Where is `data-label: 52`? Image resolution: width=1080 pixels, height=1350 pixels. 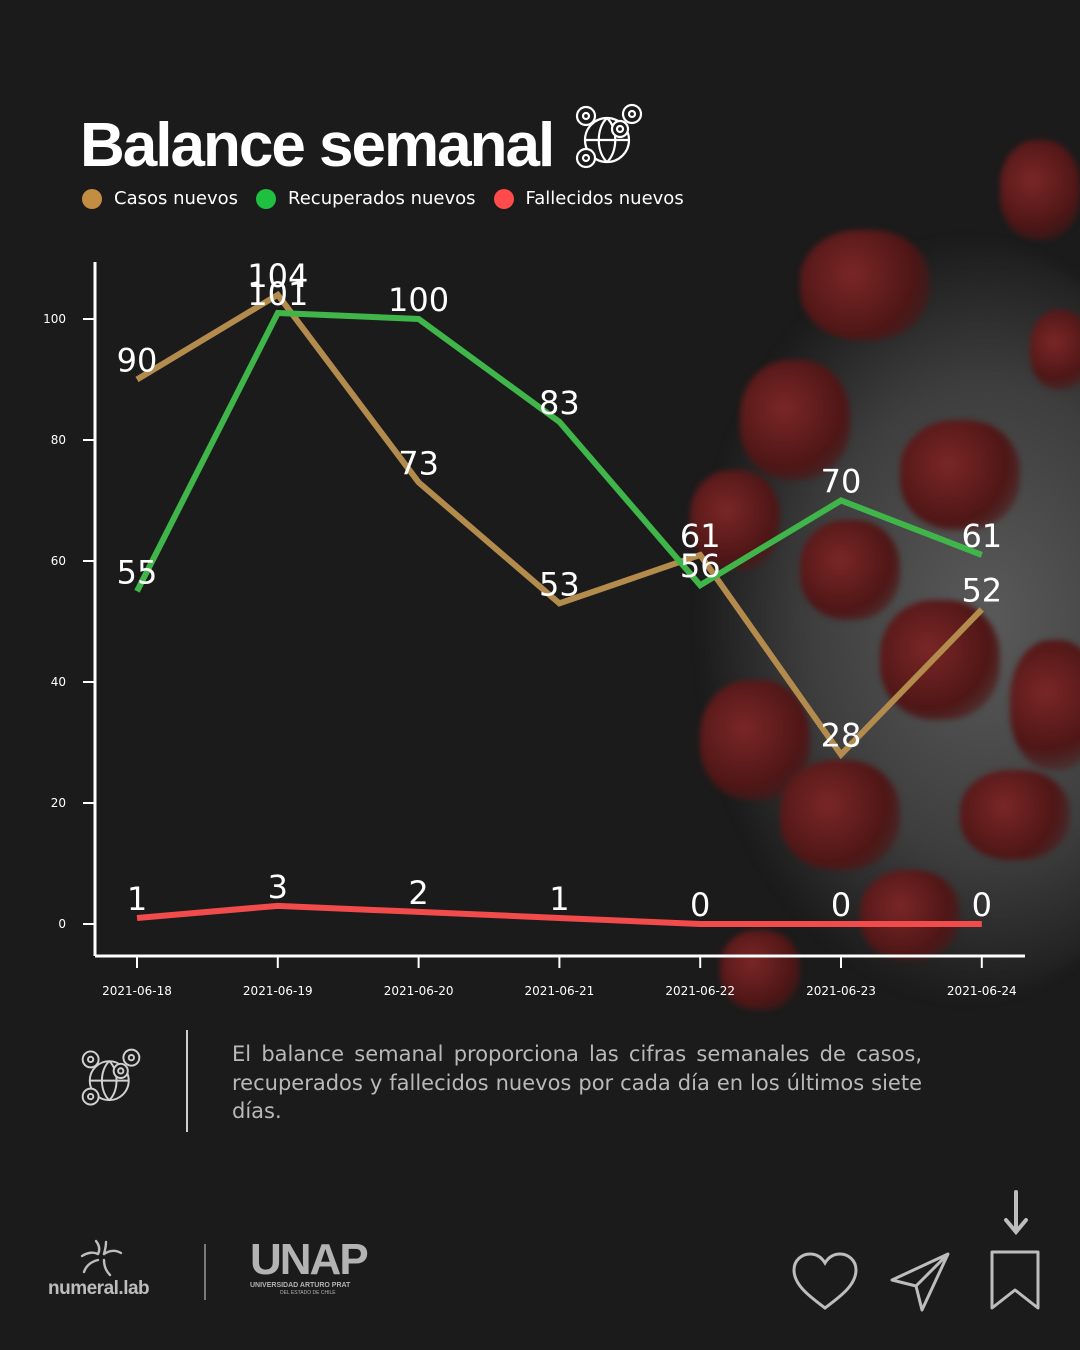
data-label: 52 is located at coordinates (981, 590).